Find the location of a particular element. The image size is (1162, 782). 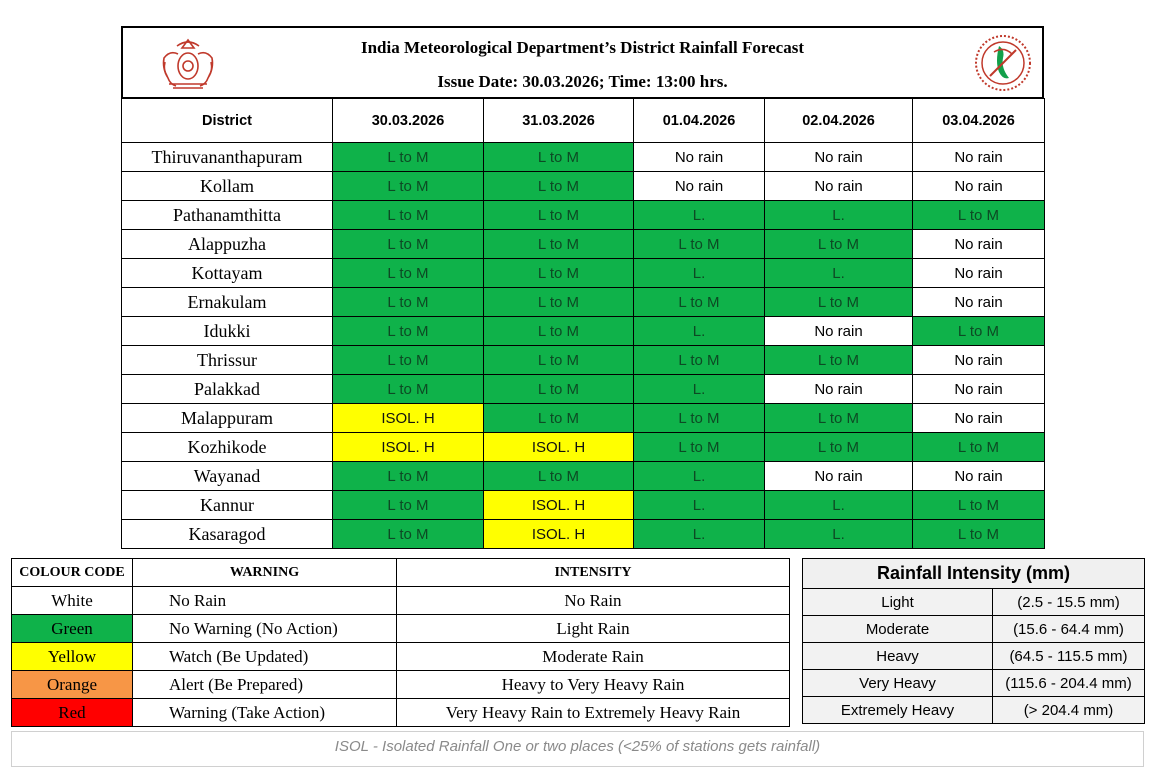

colour-swatch: Yellow is located at coordinates (72, 656).